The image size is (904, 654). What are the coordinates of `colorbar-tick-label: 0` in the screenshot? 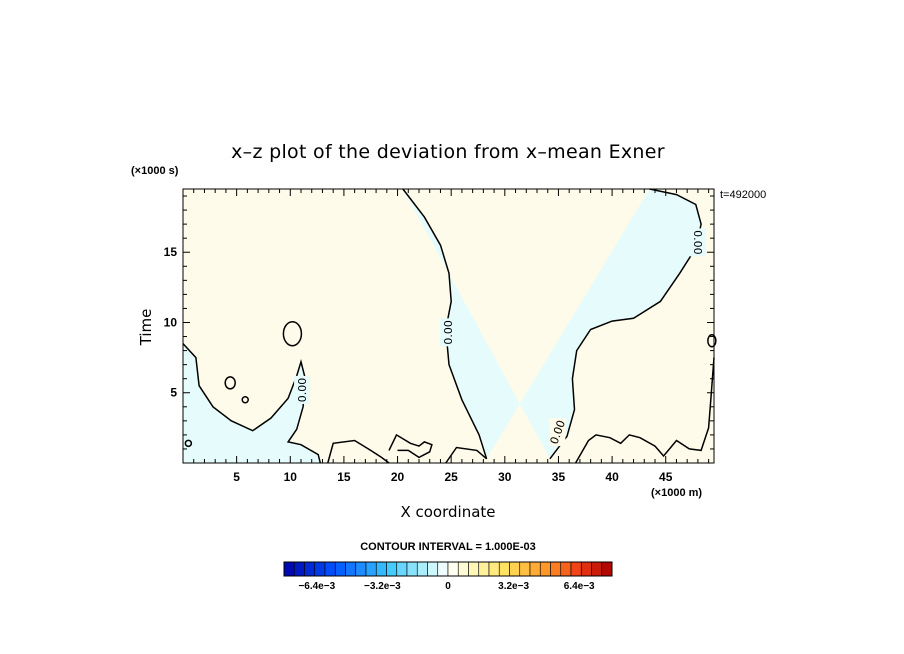 It's located at (448, 586).